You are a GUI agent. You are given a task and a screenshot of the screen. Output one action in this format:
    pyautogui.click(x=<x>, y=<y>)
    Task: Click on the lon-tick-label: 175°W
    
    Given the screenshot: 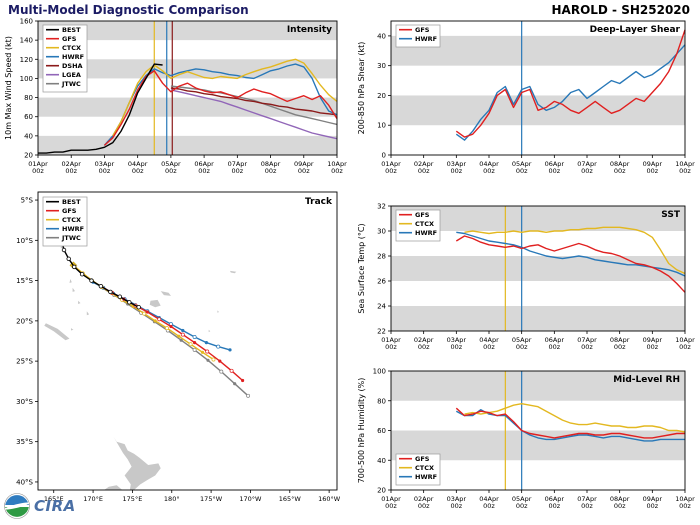 What is the action you would take?
    pyautogui.click(x=211, y=499)
    